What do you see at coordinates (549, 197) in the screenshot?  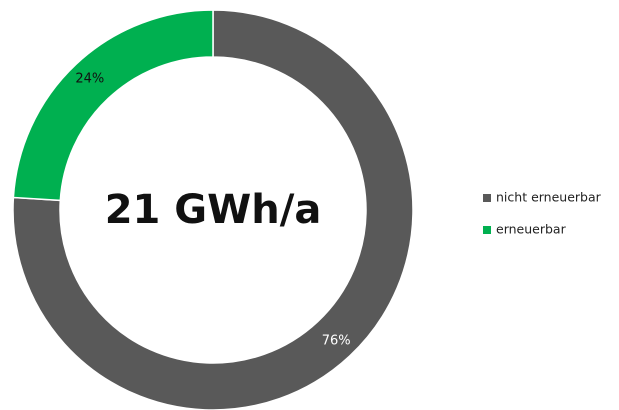 I see `legend-label: nicht erneuerbar` at bounding box center [549, 197].